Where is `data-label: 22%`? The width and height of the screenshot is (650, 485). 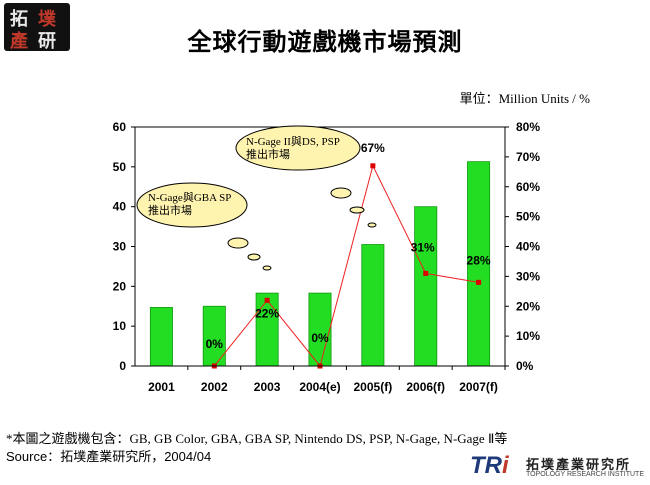 data-label: 22% is located at coordinates (267, 313).